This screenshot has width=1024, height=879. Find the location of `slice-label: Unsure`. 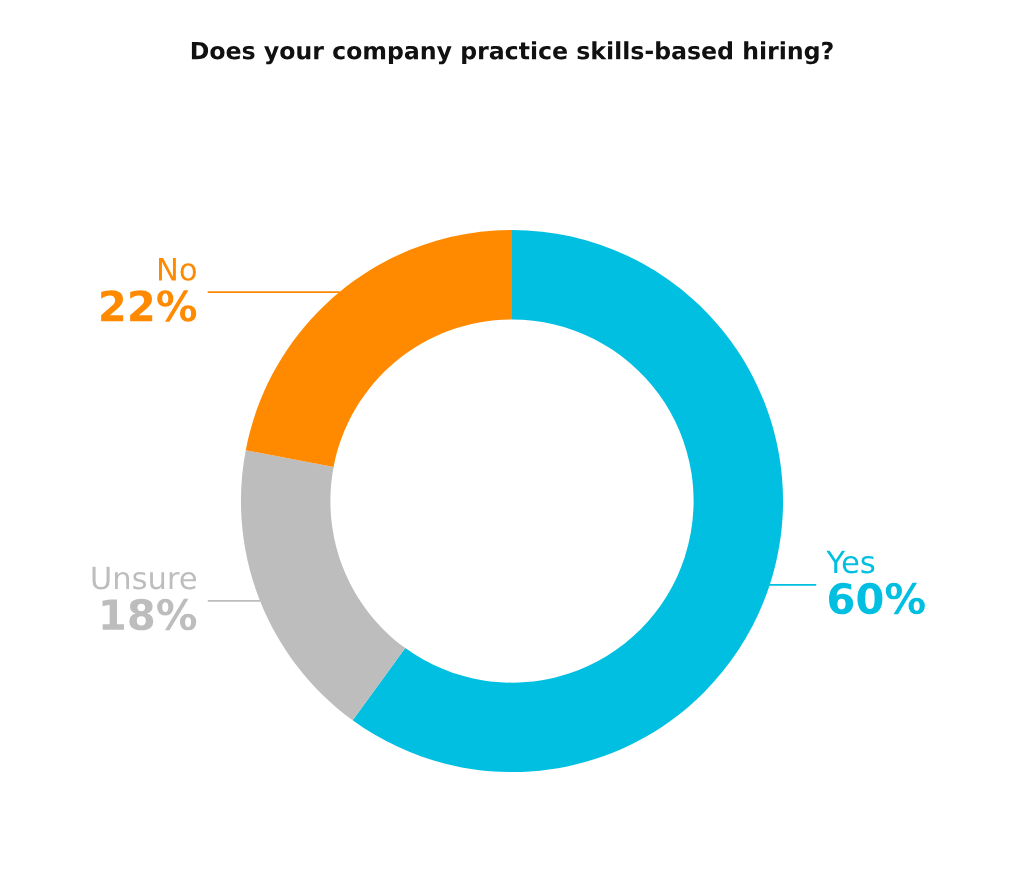

slice-label: Unsure is located at coordinates (144, 578).